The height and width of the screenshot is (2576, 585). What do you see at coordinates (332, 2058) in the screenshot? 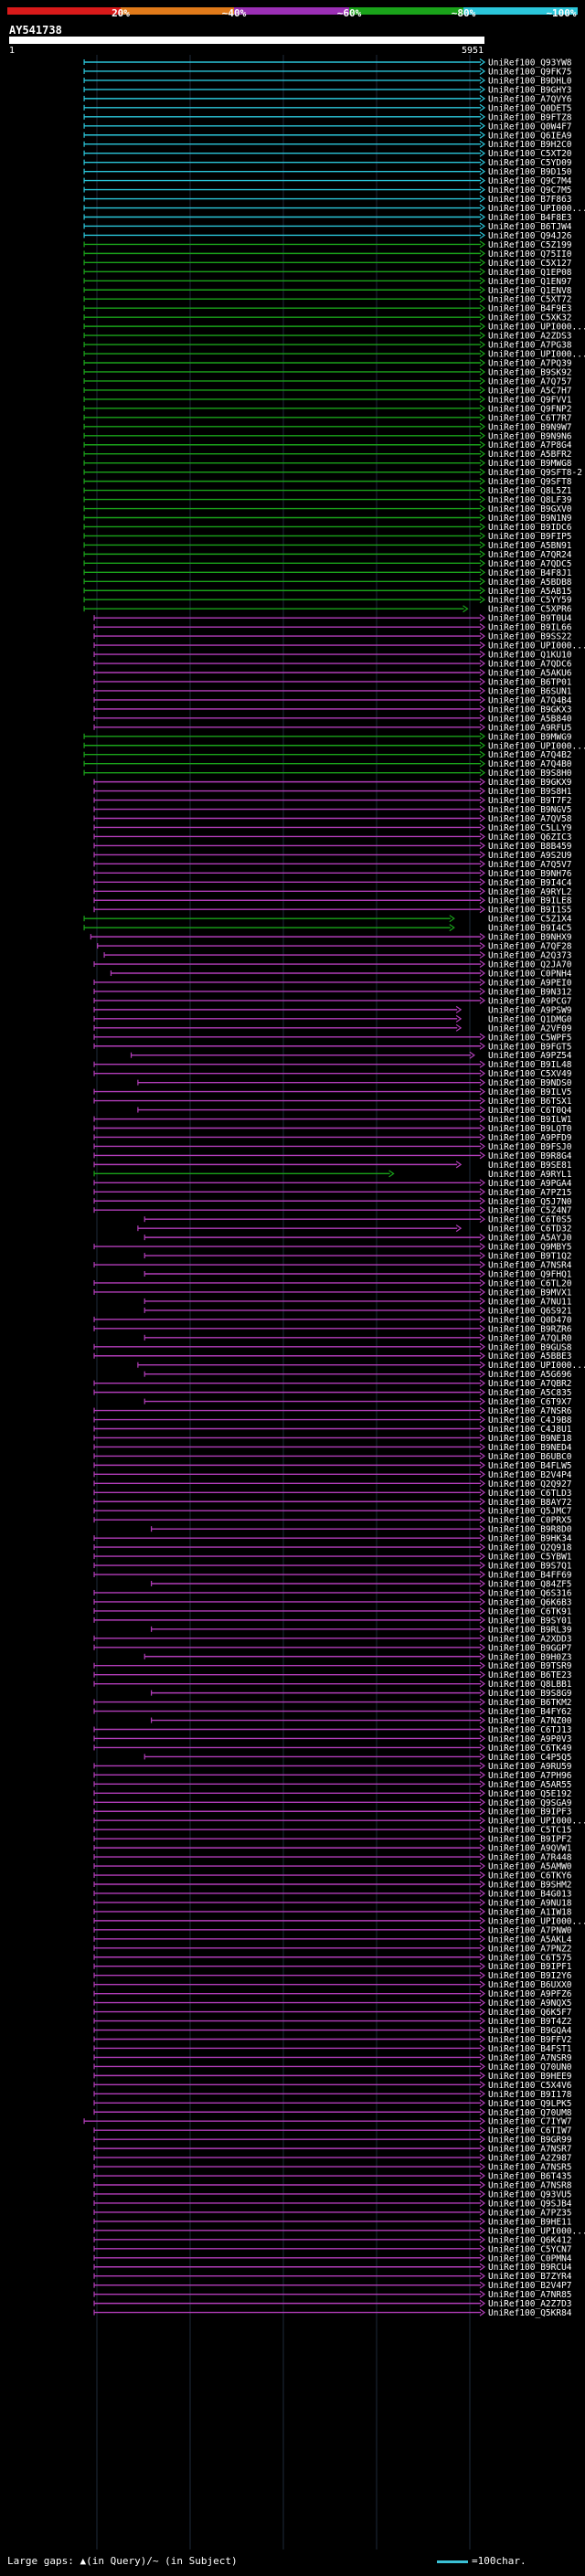
I see `hit-row: UniRef100_A7NSR9` at bounding box center [332, 2058].